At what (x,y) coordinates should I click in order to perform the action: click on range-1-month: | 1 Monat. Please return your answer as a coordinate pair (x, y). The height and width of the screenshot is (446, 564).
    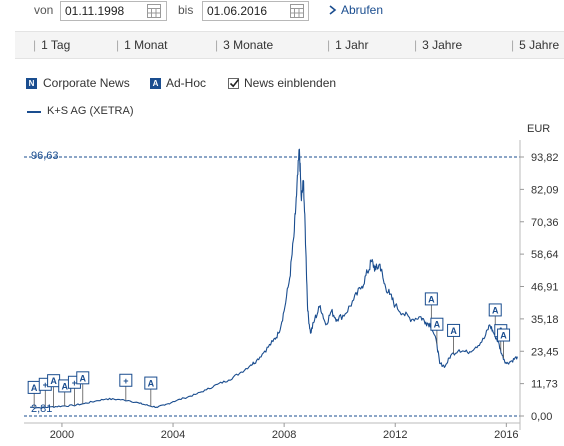
    Looking at the image, I should click on (142, 45).